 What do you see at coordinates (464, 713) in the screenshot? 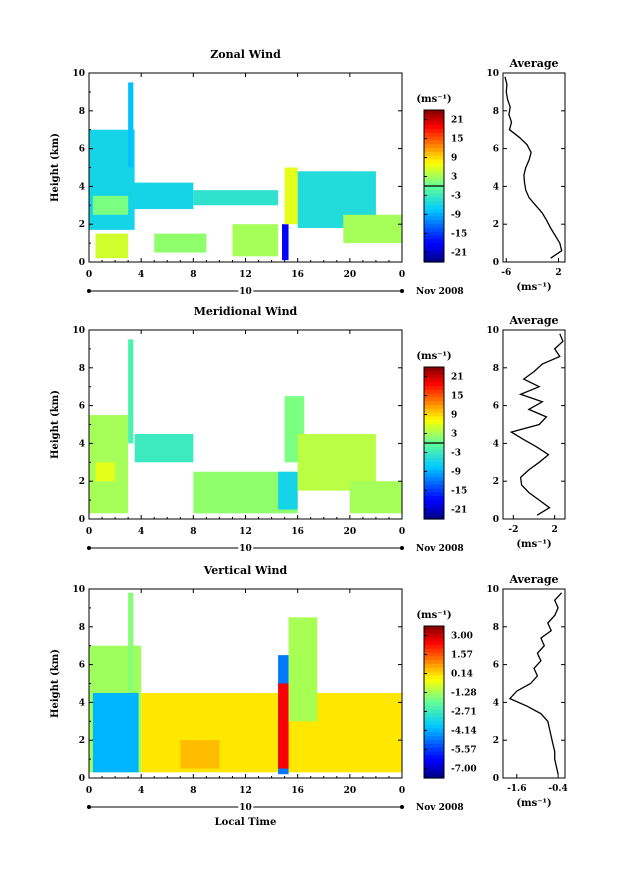
I see `colorbar-tick-label: -2.71` at bounding box center [464, 713].